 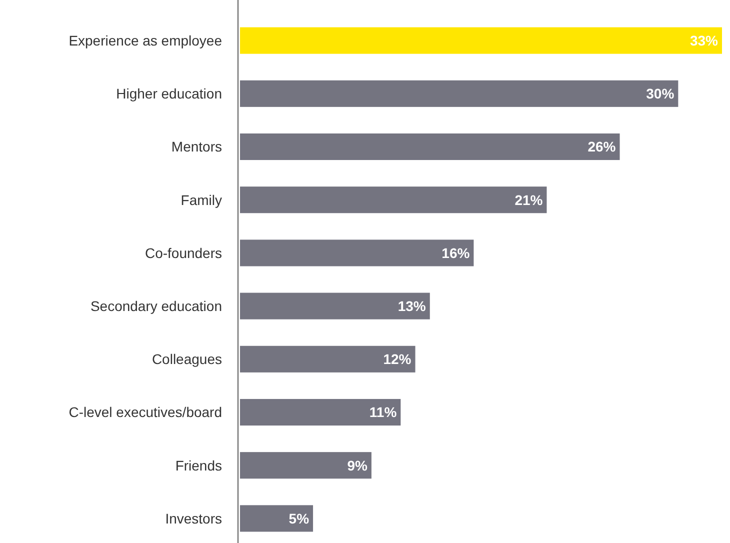 What do you see at coordinates (145, 40) in the screenshot?
I see `y-tick-label: Experience as employee` at bounding box center [145, 40].